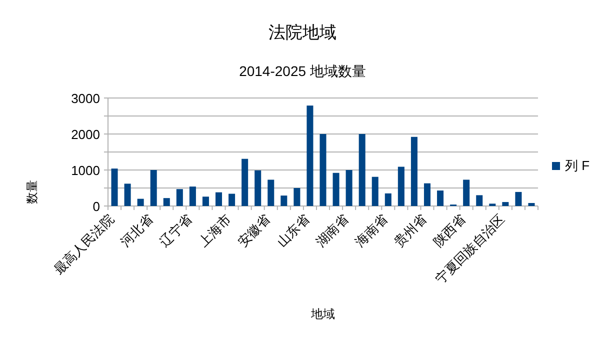 The width and height of the screenshot is (605, 341). Describe the element at coordinates (96, 206) in the screenshot. I see `y-tick-label: 0` at that location.